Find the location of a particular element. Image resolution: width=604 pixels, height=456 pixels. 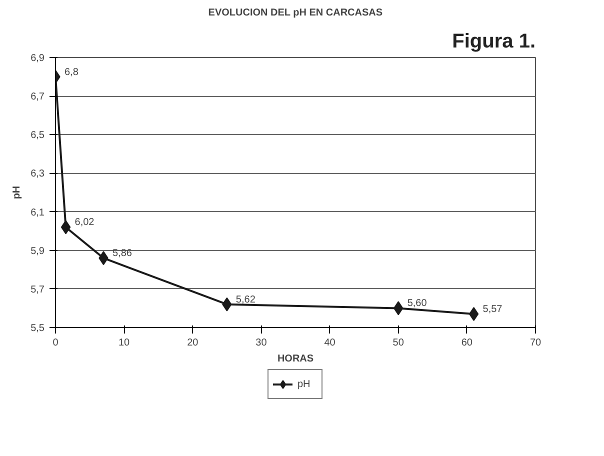

y-tick-label: 6,3 is located at coordinates (37, 174).